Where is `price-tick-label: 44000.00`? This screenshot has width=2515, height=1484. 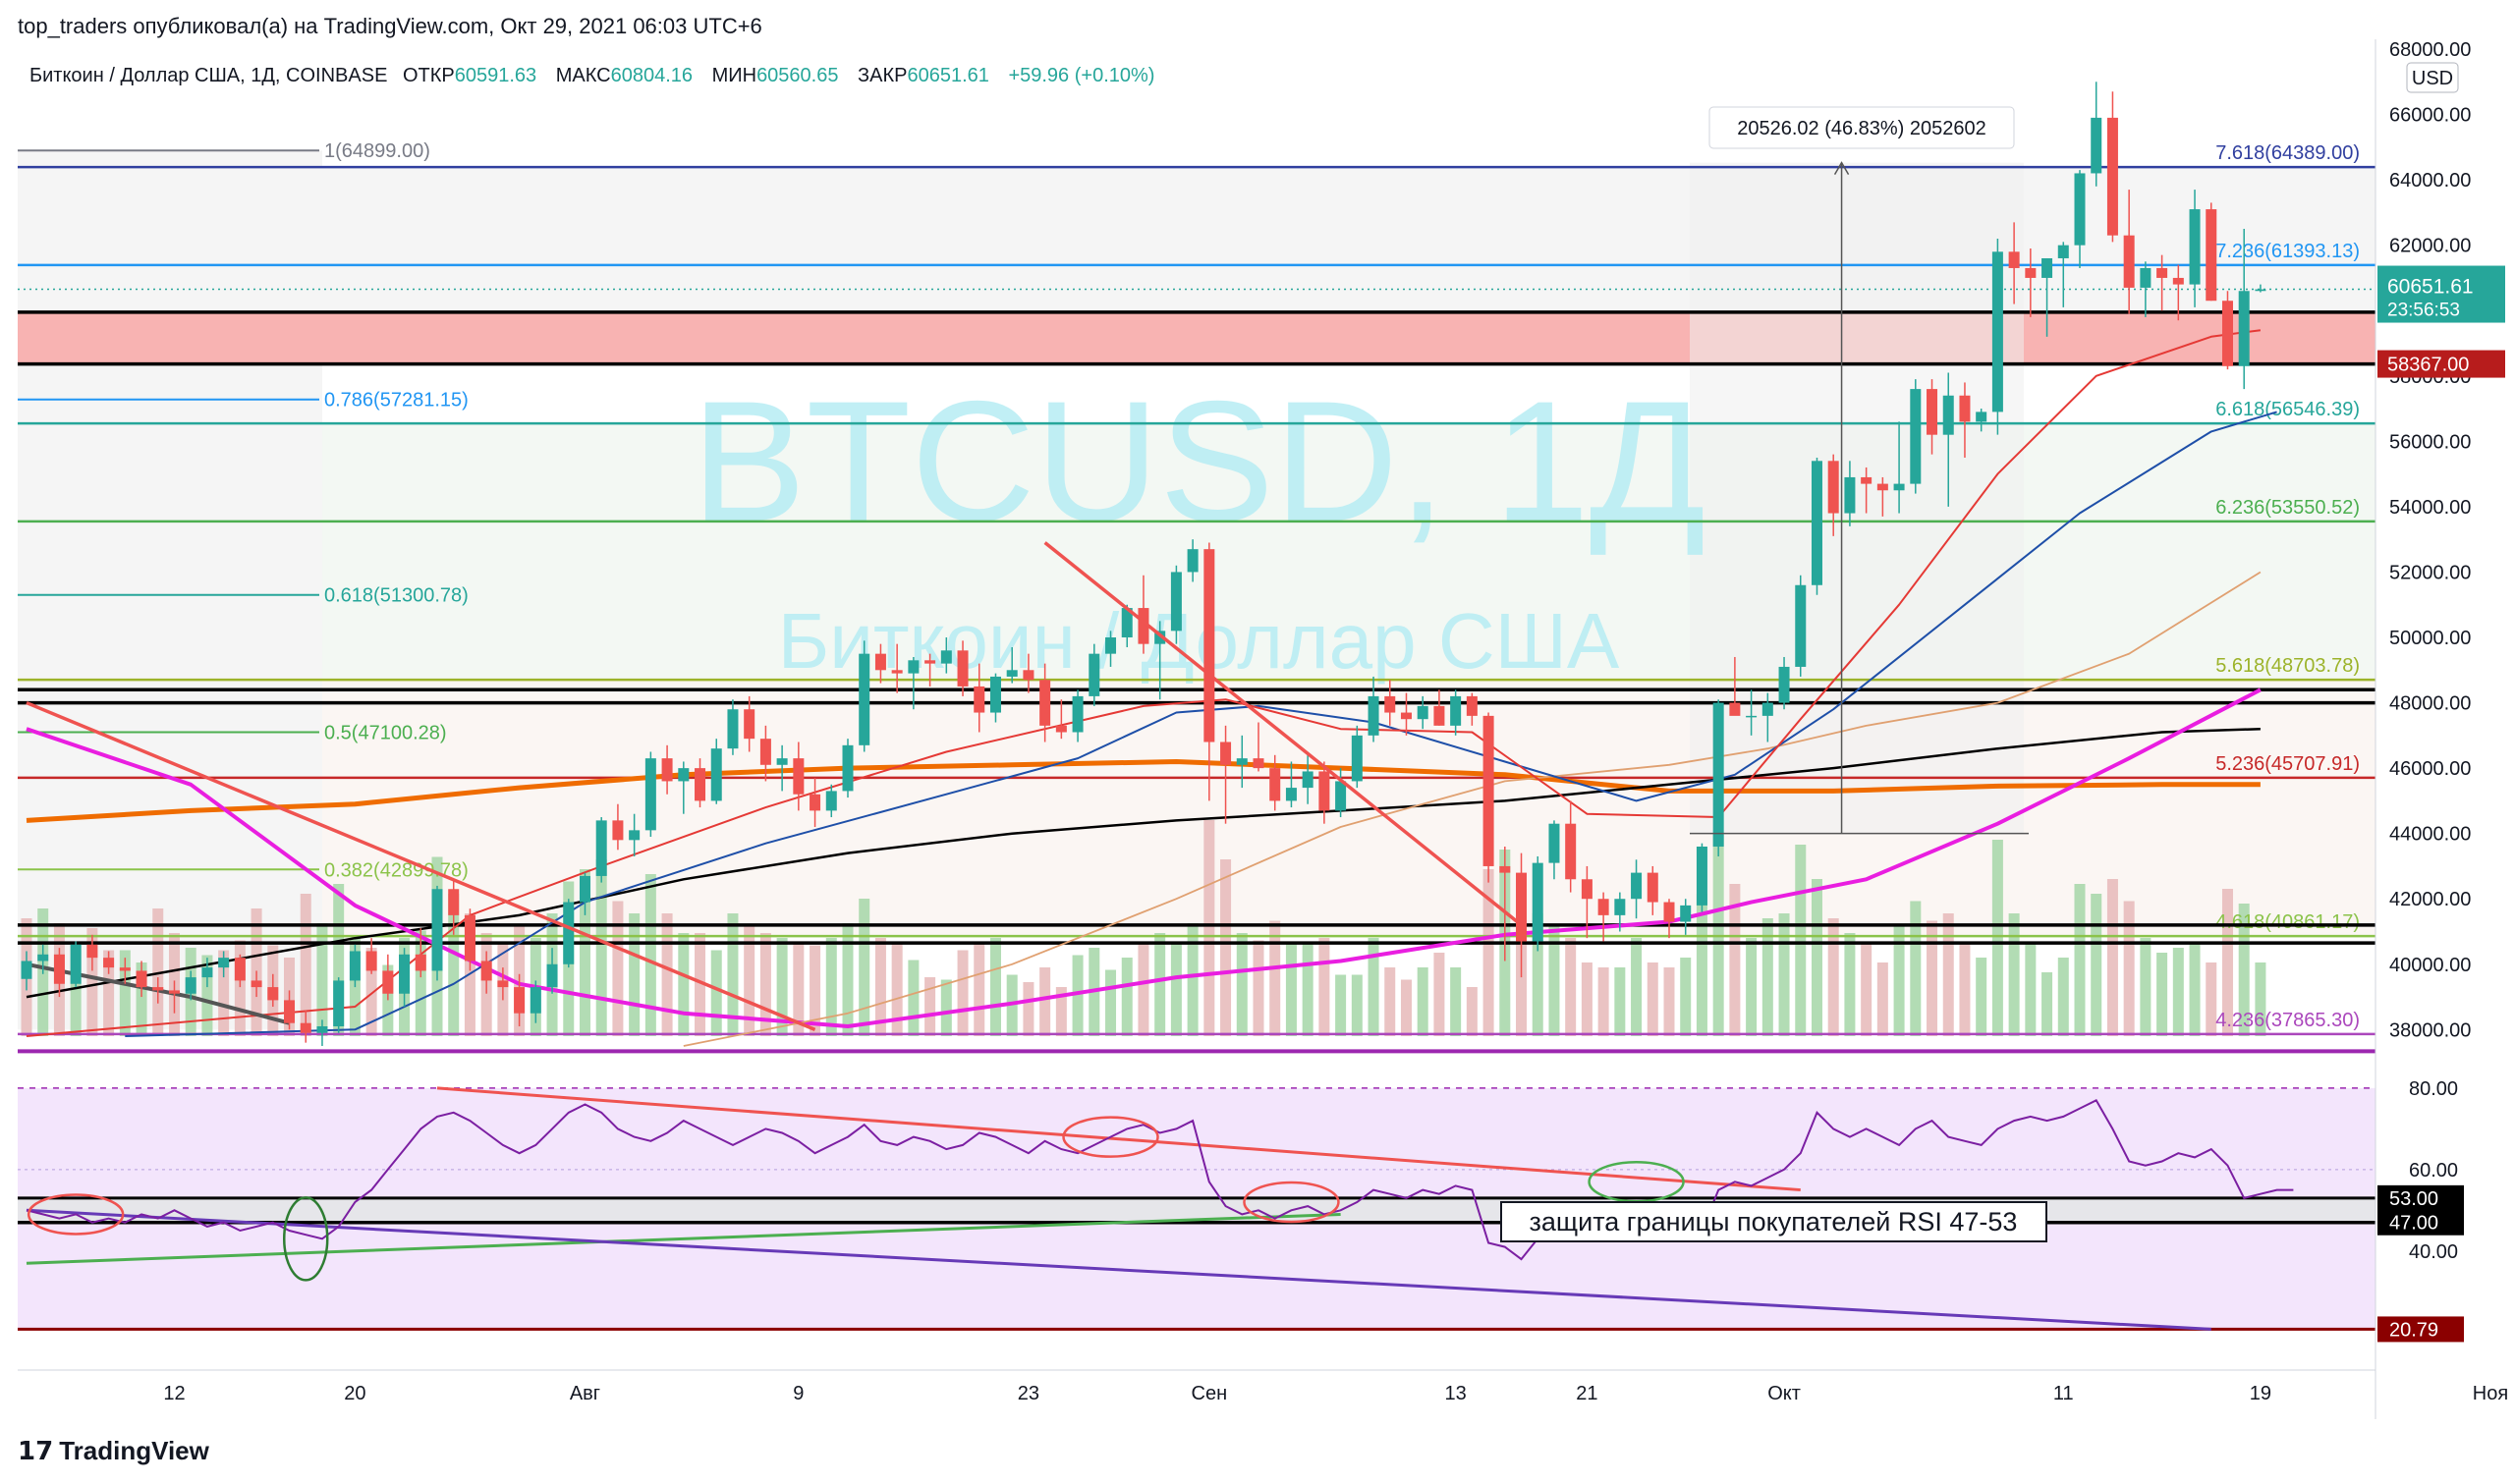 price-tick-label: 44000.00 is located at coordinates (2430, 835).